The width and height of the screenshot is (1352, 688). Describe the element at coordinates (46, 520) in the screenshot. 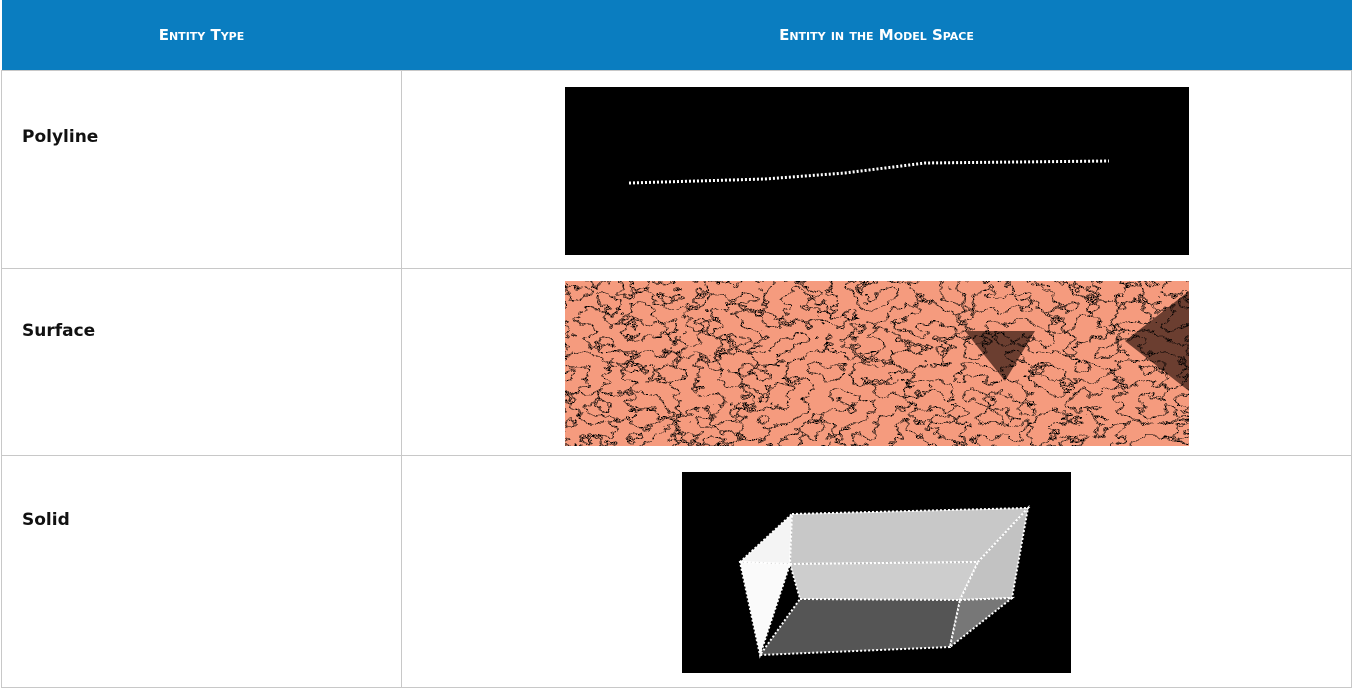

I see `type-label: Solid` at that location.